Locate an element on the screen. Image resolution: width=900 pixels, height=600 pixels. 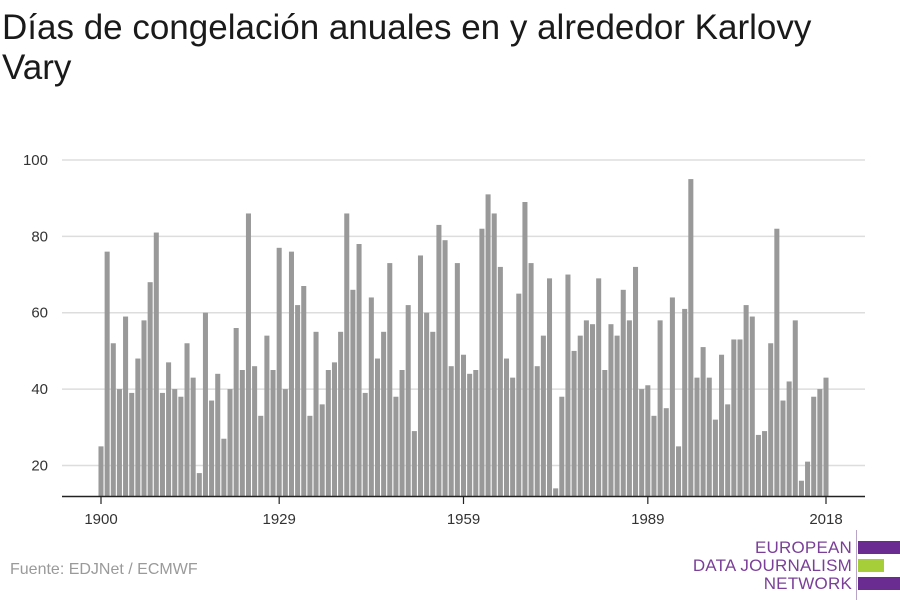
y-tick-label: 20 is located at coordinates (39, 465).